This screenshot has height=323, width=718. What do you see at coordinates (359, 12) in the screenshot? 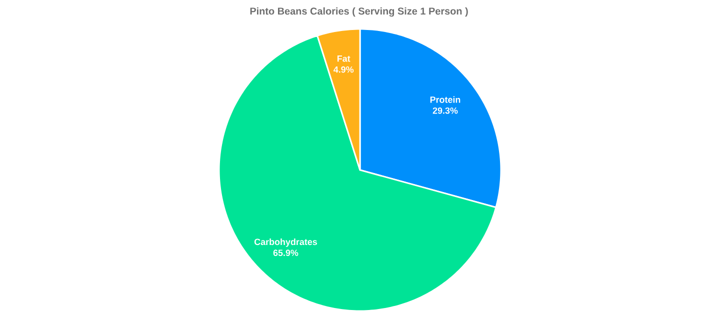
I see `chart-title: Pinto Beans Calories ( Serving Size 1 Person )` at bounding box center [359, 12].